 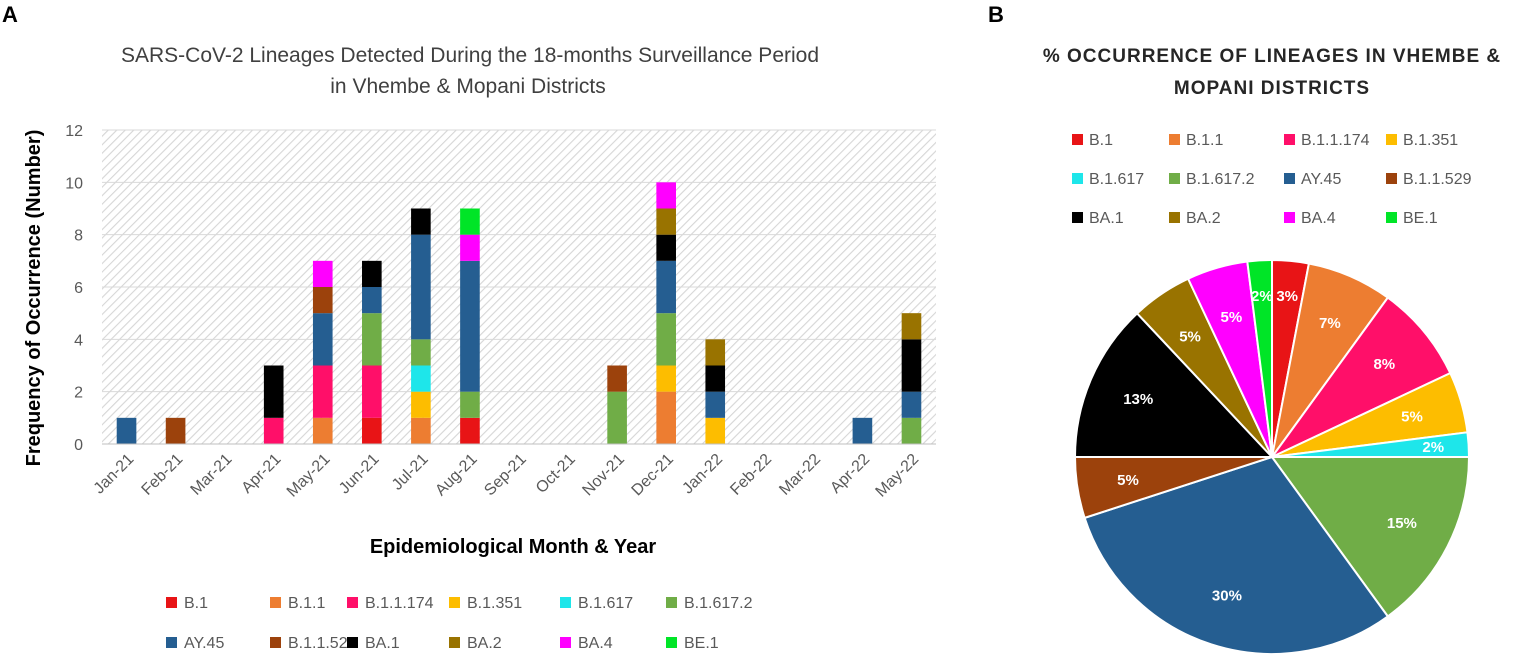 I want to click on x-tick-label: Feb-21, so click(x=163, y=475).